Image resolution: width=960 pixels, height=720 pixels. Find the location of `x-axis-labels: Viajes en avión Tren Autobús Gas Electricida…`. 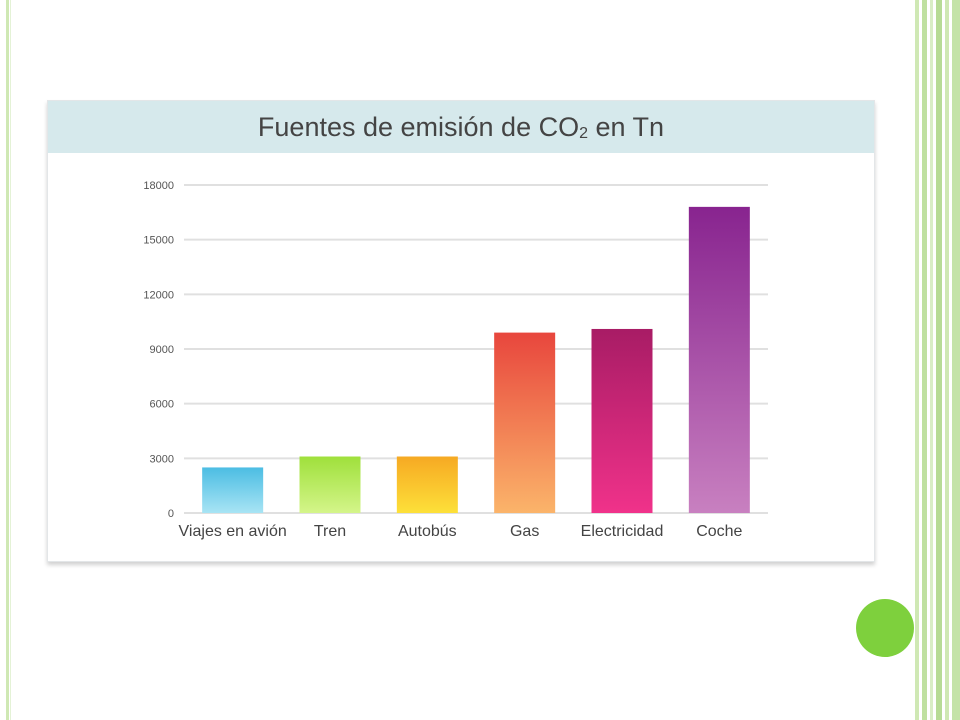

x-axis-labels: Viajes en avión Tren Autobús Gas Electricida… is located at coordinates (461, 531).